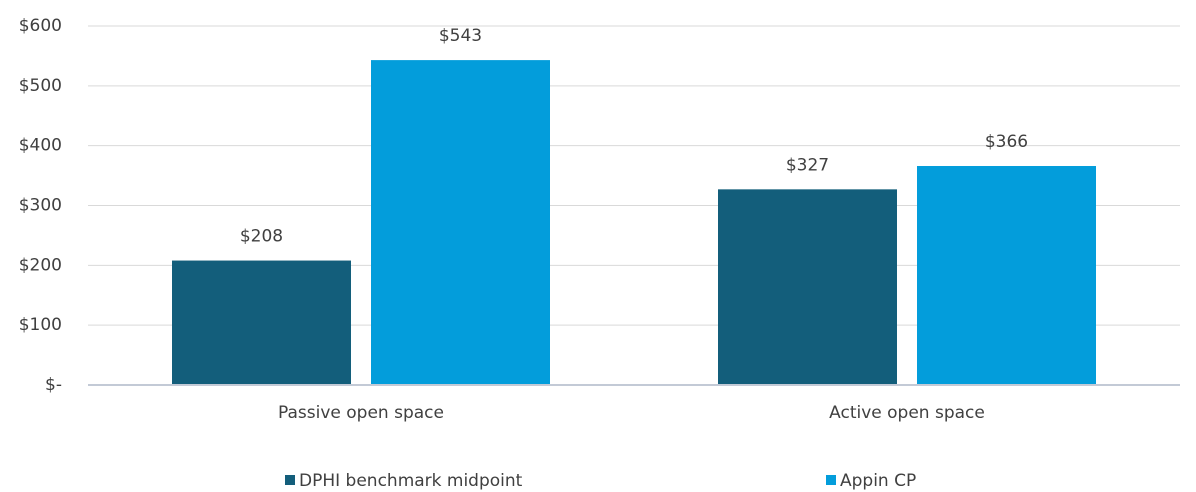 The height and width of the screenshot is (492, 1196). What do you see at coordinates (40, 26) in the screenshot?
I see `y-tick-label: $600` at bounding box center [40, 26].